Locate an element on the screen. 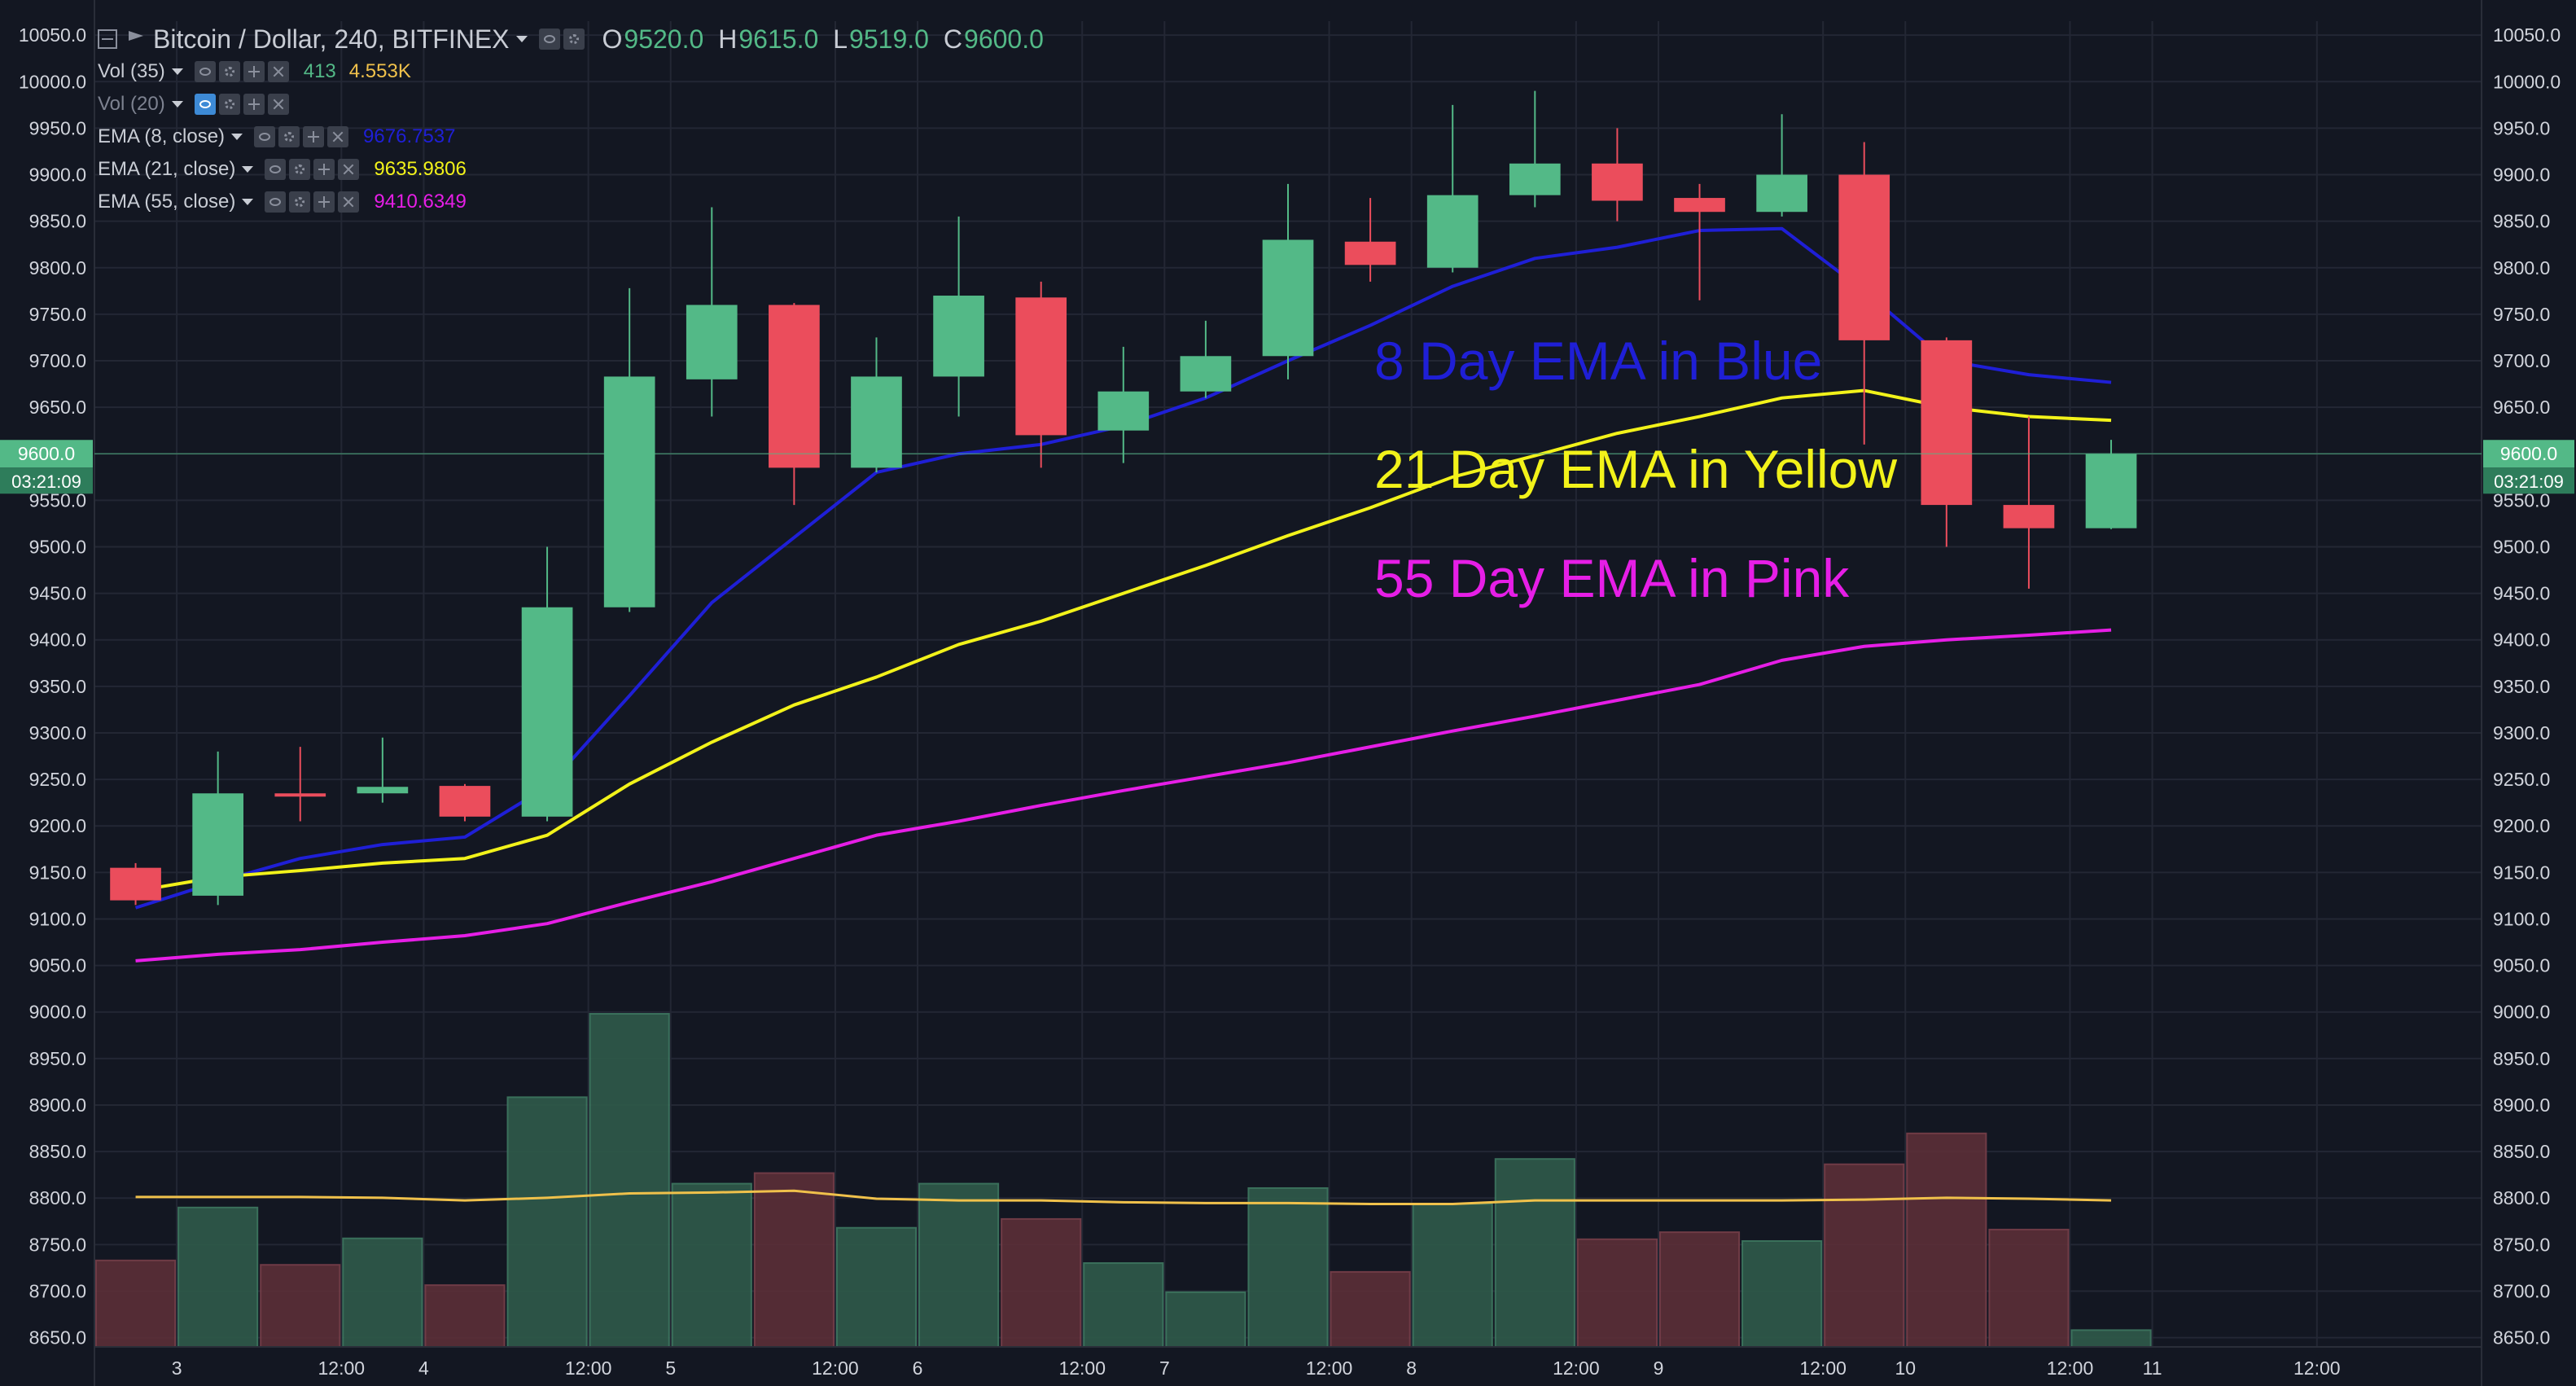 Image resolution: width=2576 pixels, height=1386 pixels. ohlc-value: 9519.0 is located at coordinates (889, 39).